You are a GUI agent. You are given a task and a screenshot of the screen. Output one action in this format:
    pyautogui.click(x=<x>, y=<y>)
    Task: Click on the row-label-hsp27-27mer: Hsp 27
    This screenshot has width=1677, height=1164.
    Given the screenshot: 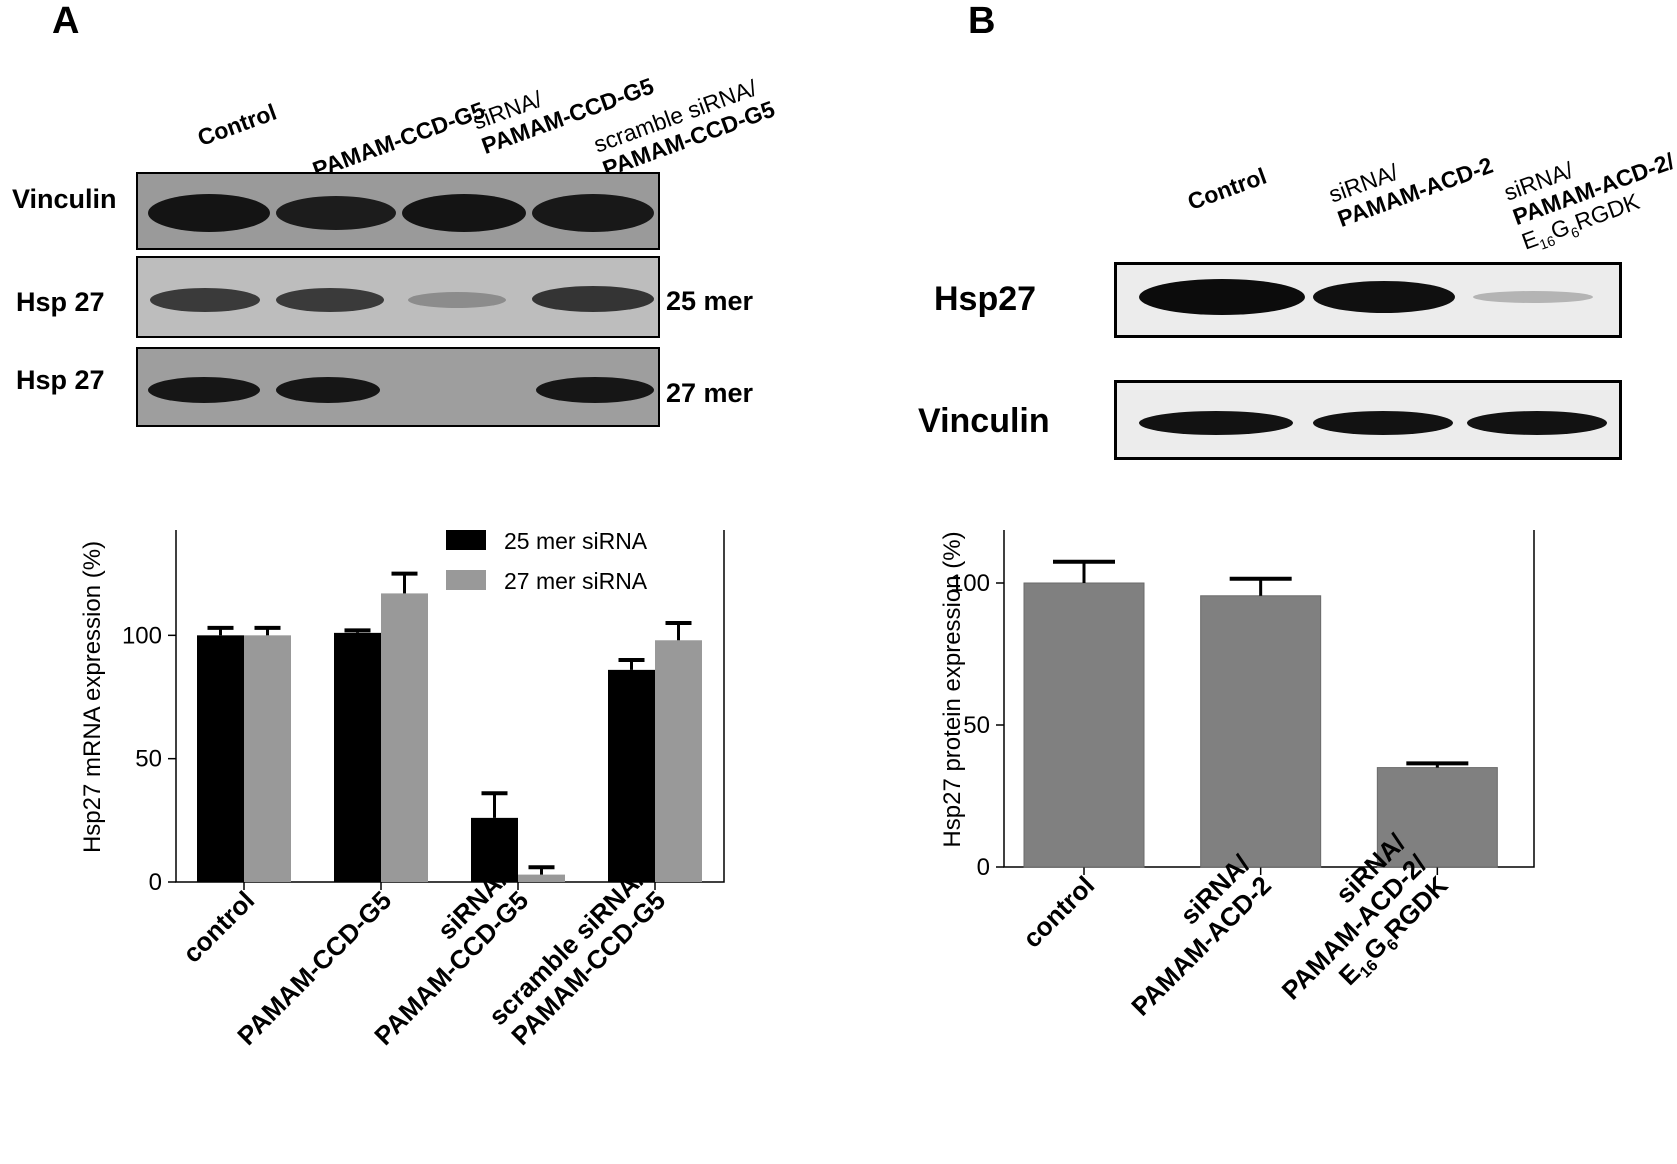 What is the action you would take?
    pyautogui.click(x=60, y=380)
    